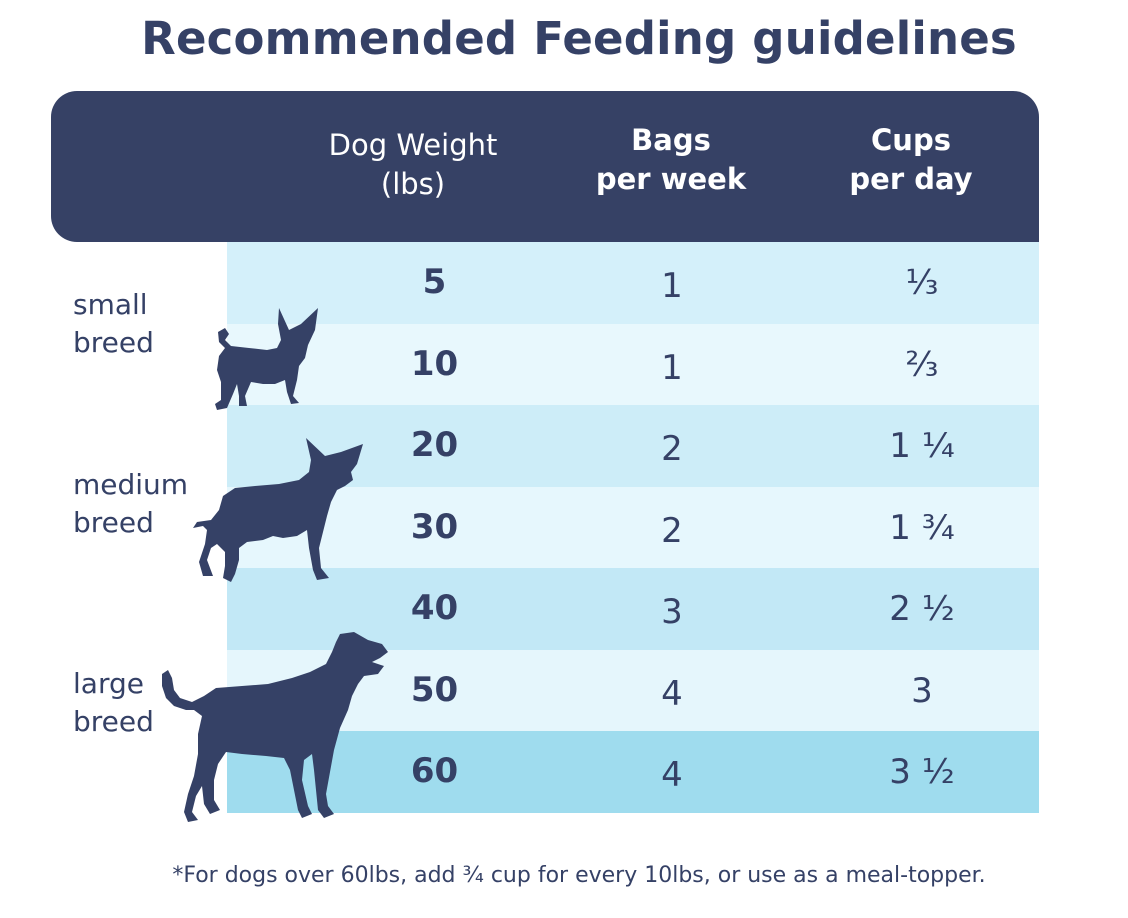 The width and height of the screenshot is (1128, 918). What do you see at coordinates (633, 283) in the screenshot?
I see `table-row: 5 1 ⅓` at bounding box center [633, 283].